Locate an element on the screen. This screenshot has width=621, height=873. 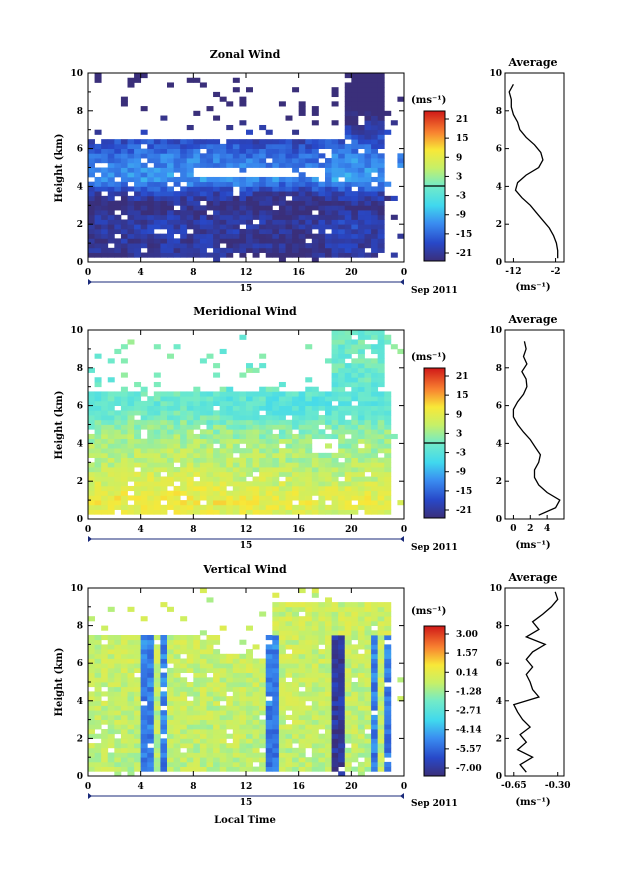
meridional-average-y-tick-label: 2 is located at coordinates (499, 482).